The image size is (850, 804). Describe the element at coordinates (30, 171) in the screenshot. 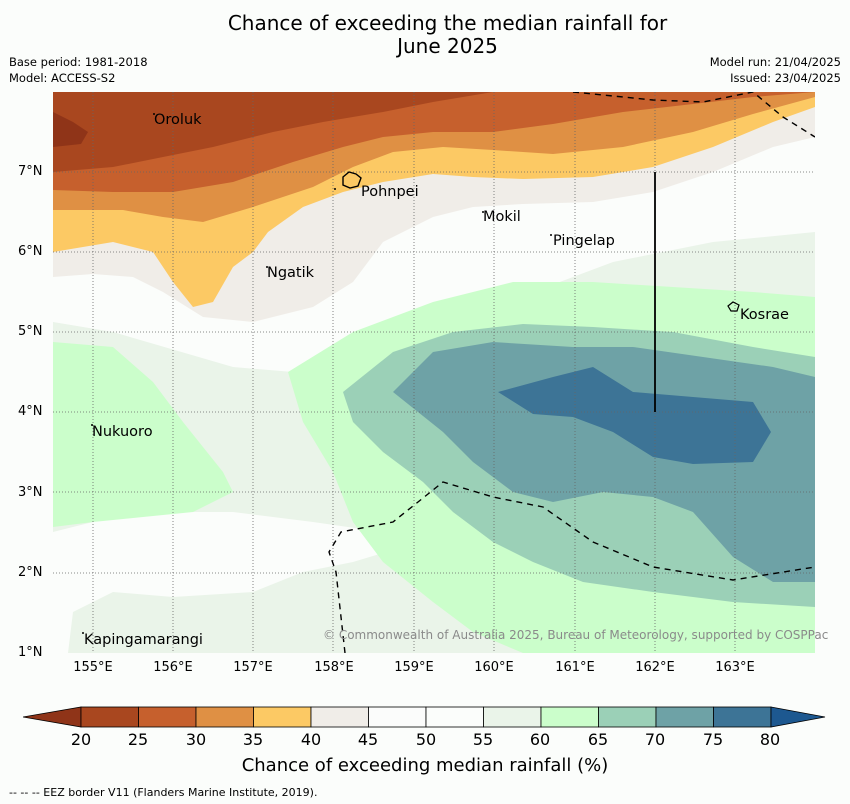

I see `lat-label-7n: 7°N` at that location.